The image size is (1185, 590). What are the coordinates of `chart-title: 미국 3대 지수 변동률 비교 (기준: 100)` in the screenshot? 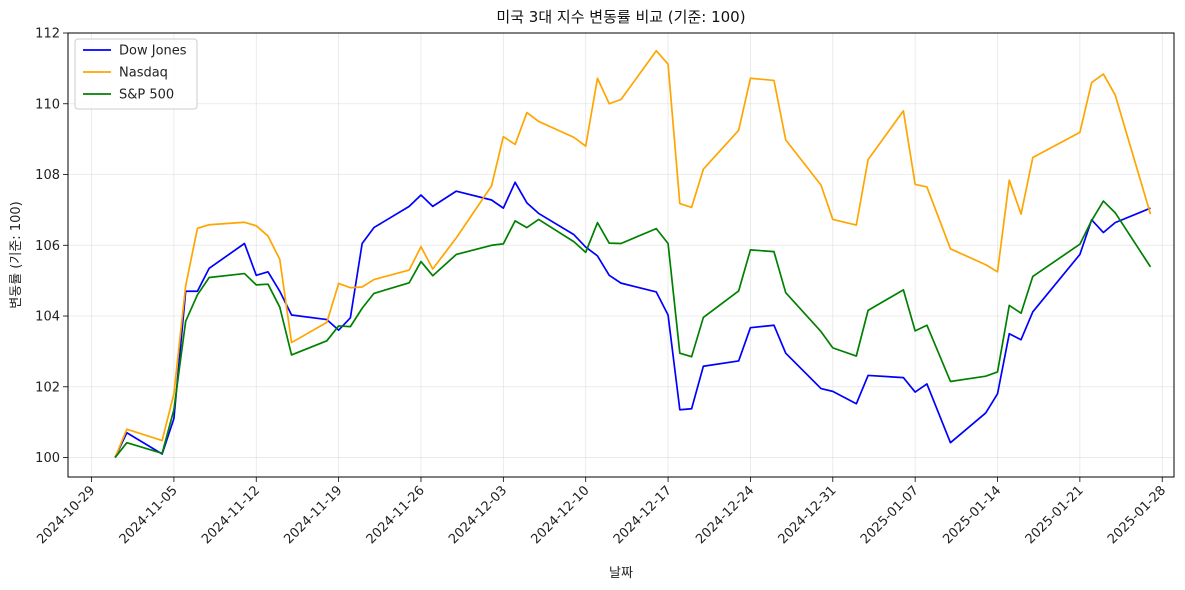 It's located at (620, 17).